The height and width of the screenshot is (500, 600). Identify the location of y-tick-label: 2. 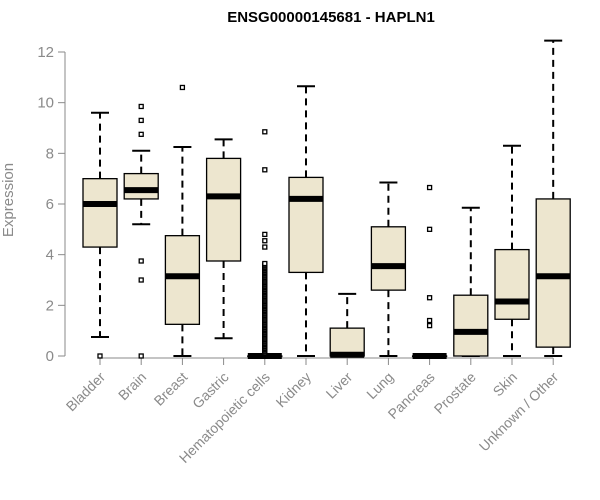
(50, 305).